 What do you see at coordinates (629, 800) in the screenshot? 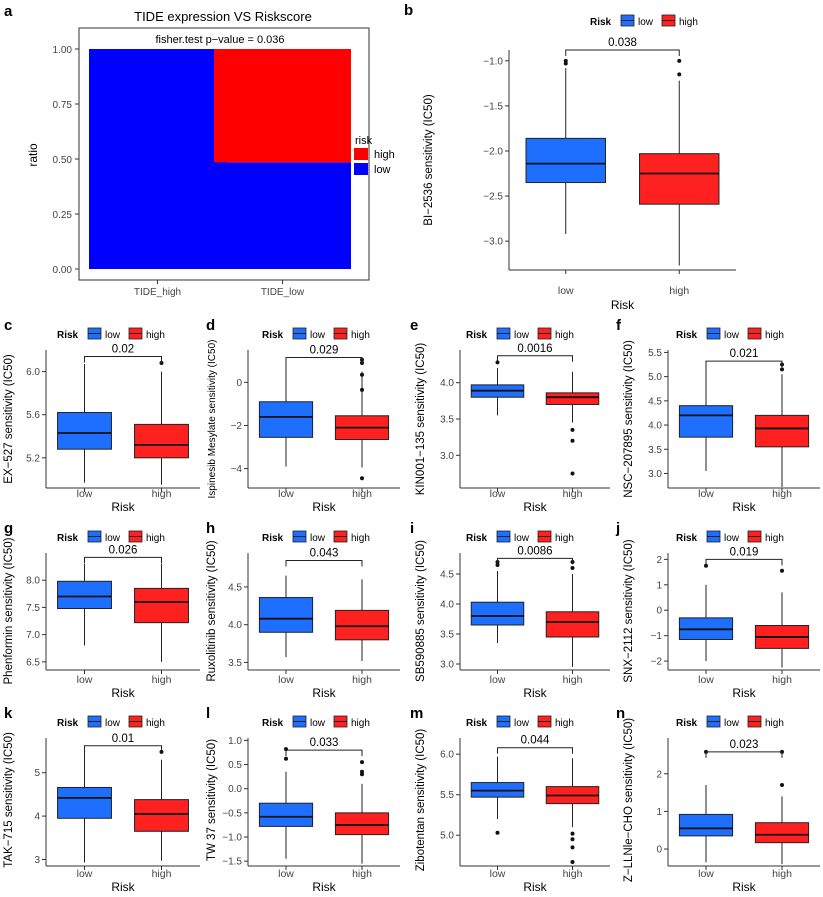
I see `y-axis-label: Z−LLNle−CHO sensitivity (IC50)` at bounding box center [629, 800].